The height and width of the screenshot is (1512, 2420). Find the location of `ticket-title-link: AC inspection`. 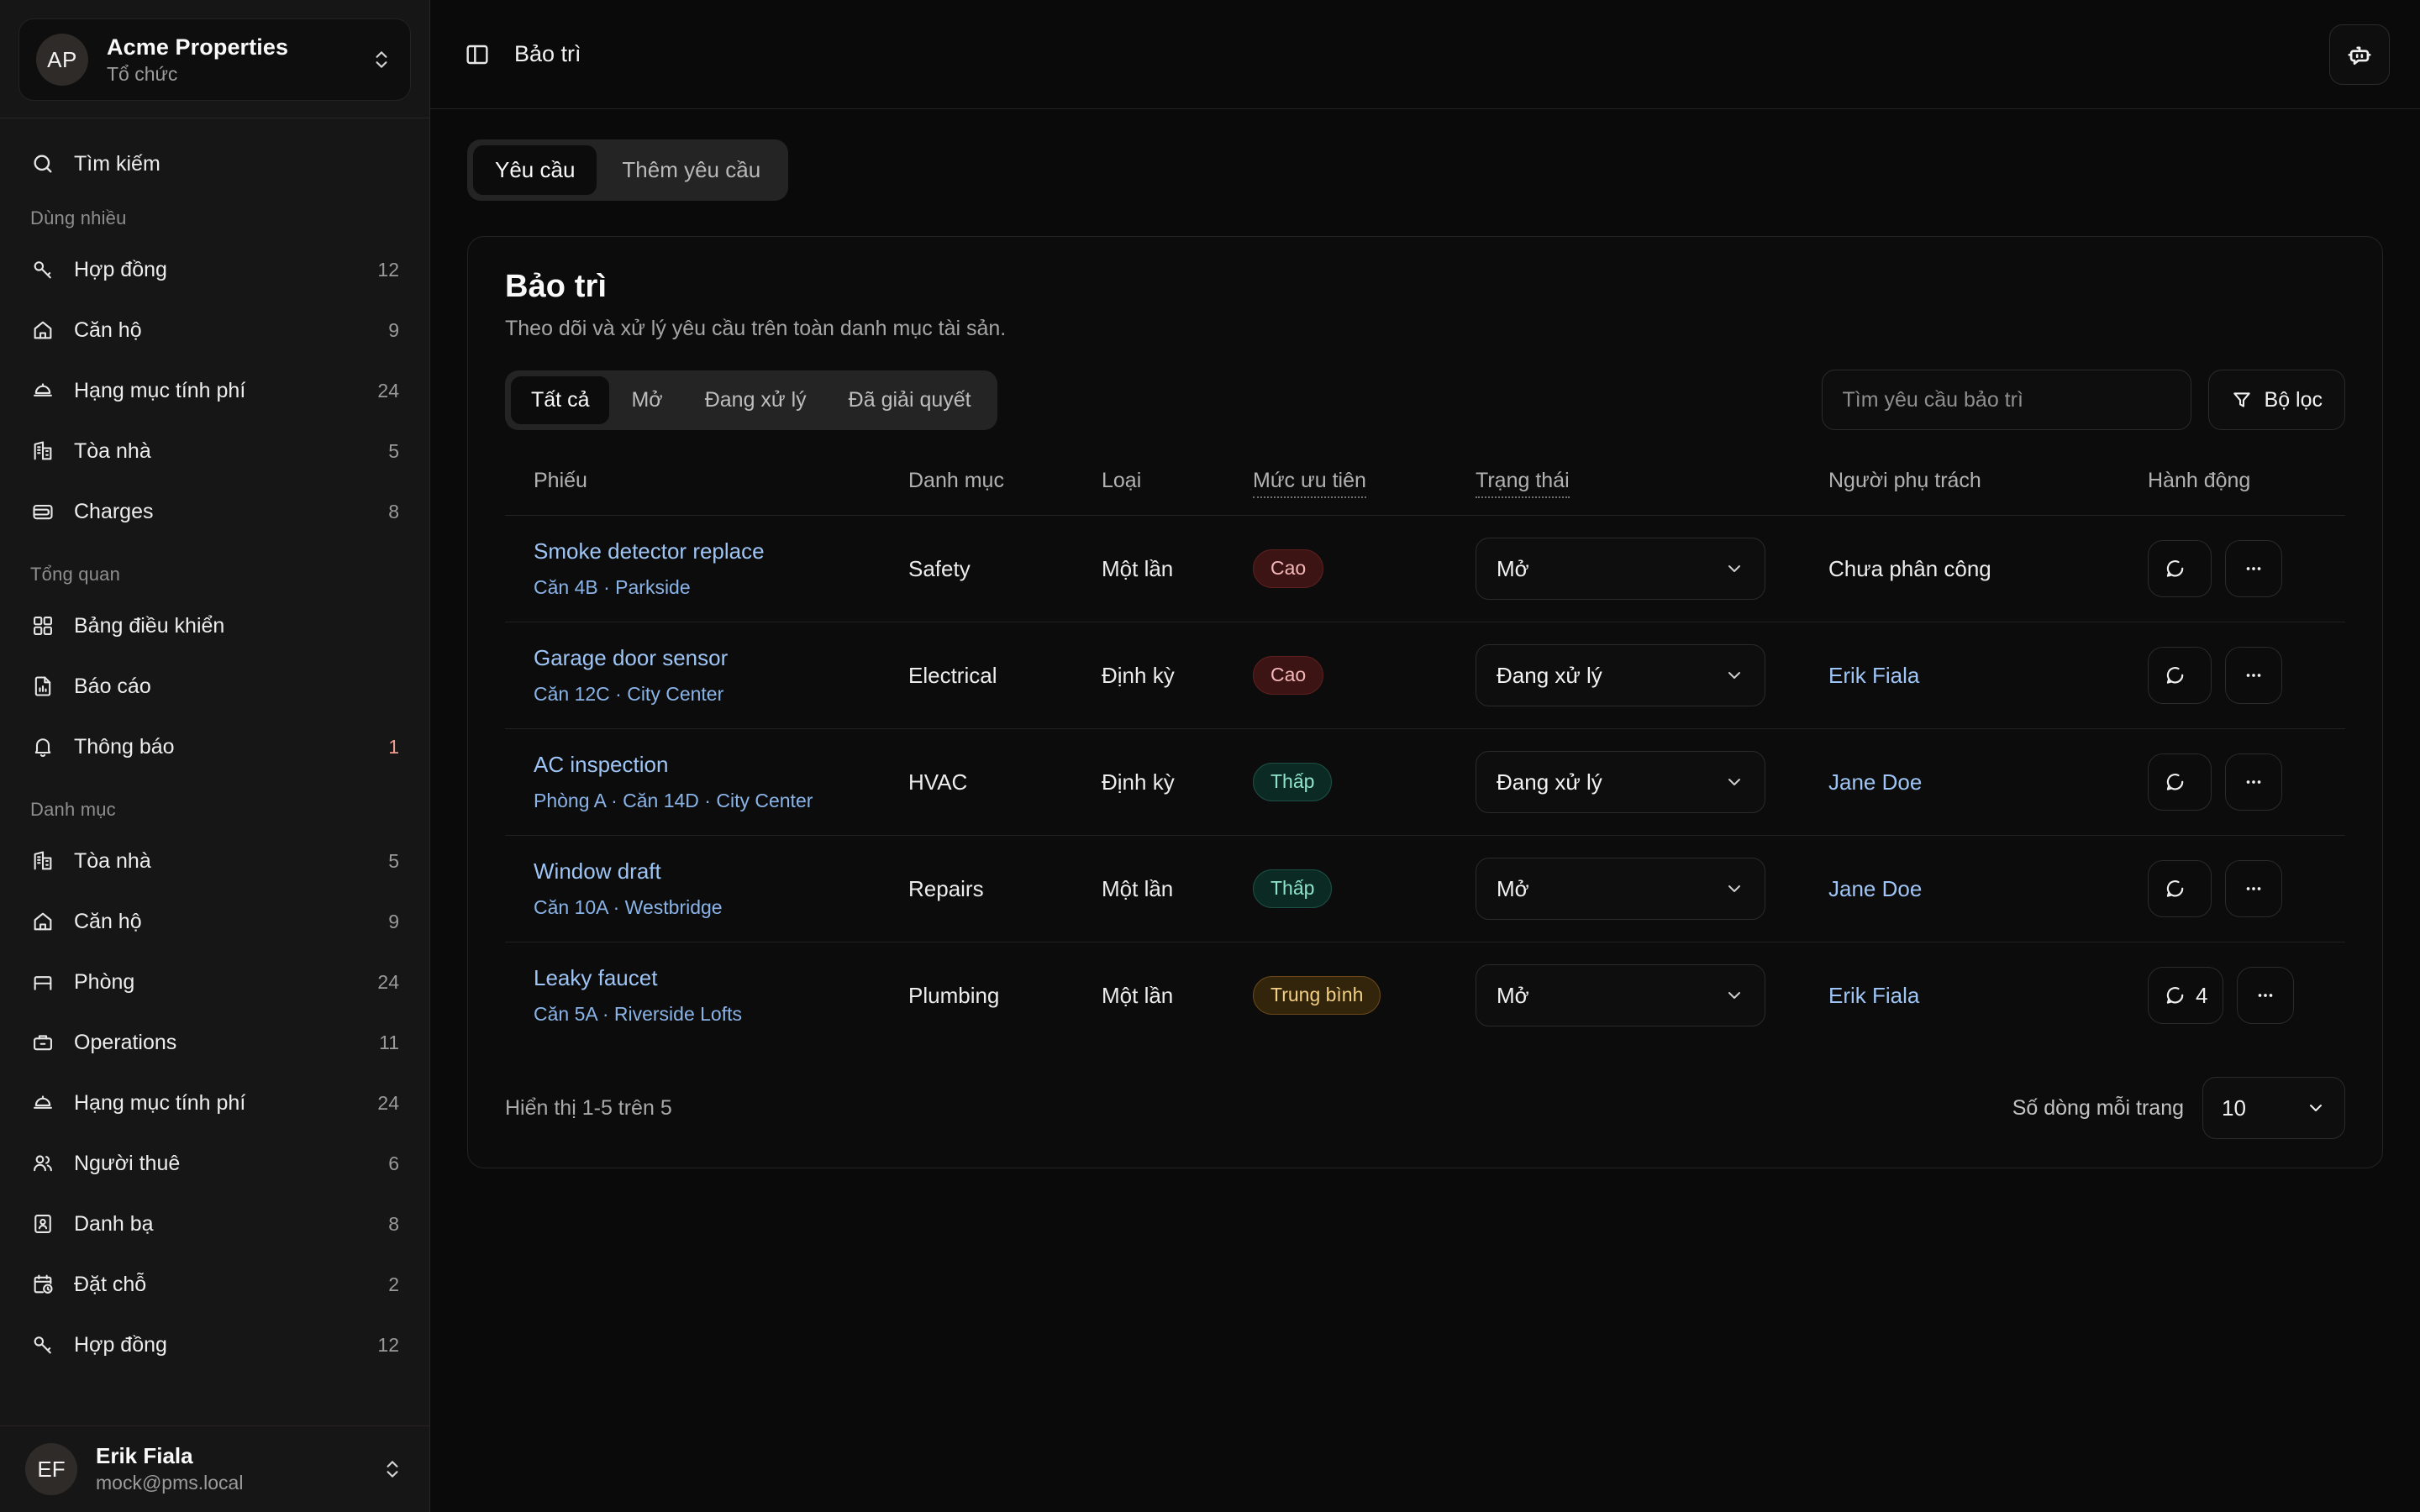

ticket-title-link: AC inspection is located at coordinates (601, 765).